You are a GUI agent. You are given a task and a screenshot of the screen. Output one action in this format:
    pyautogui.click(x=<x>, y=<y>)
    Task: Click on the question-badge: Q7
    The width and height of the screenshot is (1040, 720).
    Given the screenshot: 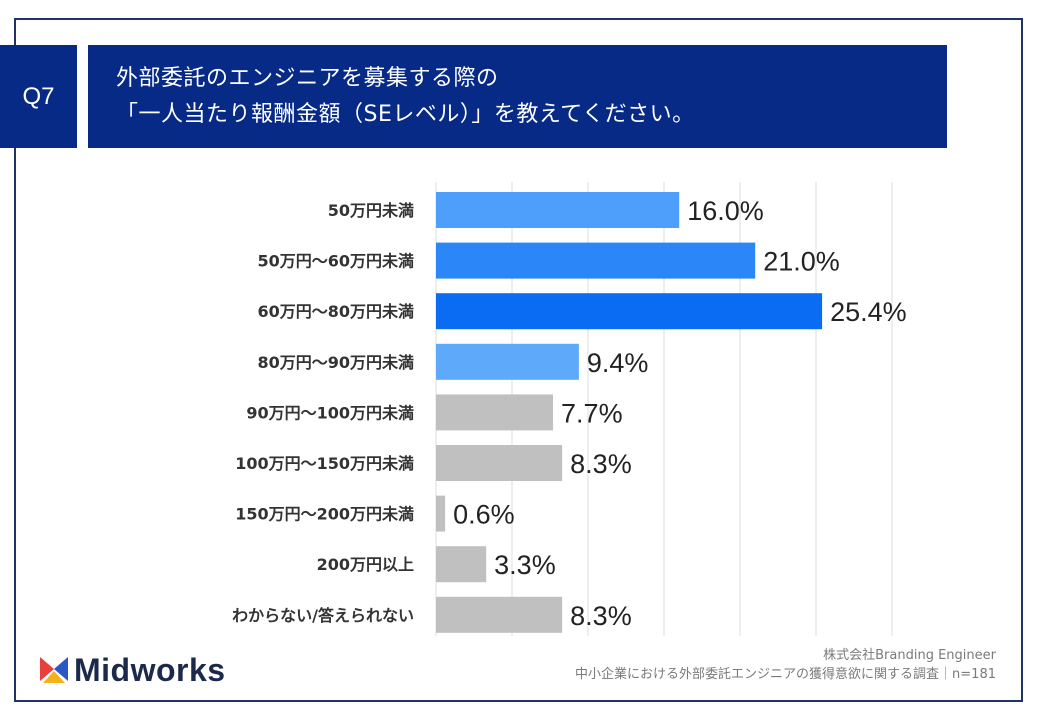 What is the action you would take?
    pyautogui.click(x=38, y=96)
    